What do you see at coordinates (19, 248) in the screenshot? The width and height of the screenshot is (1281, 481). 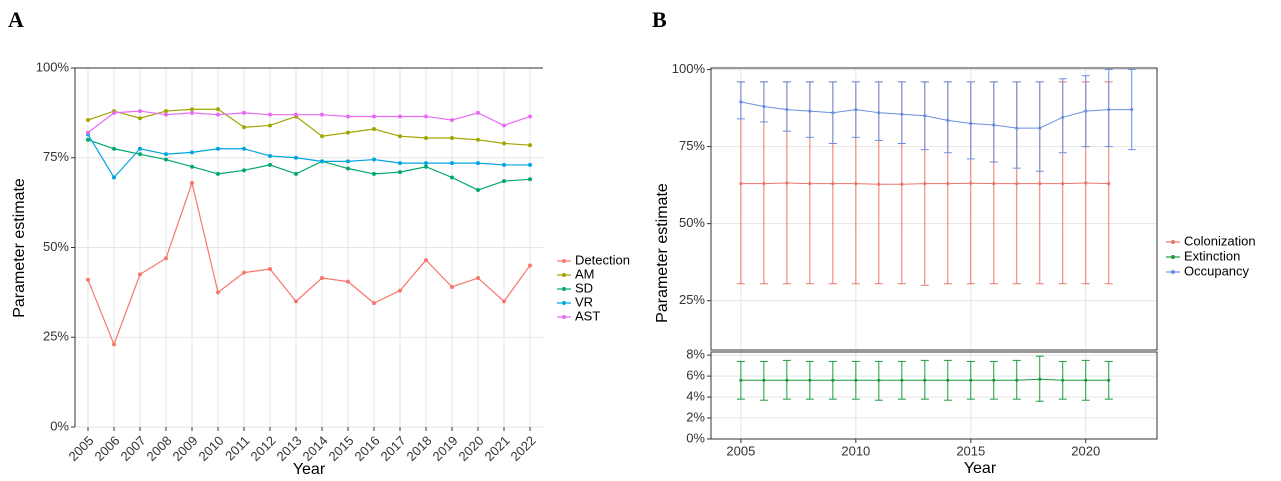 I see `y-axis-title: Parameter estimate` at bounding box center [19, 248].